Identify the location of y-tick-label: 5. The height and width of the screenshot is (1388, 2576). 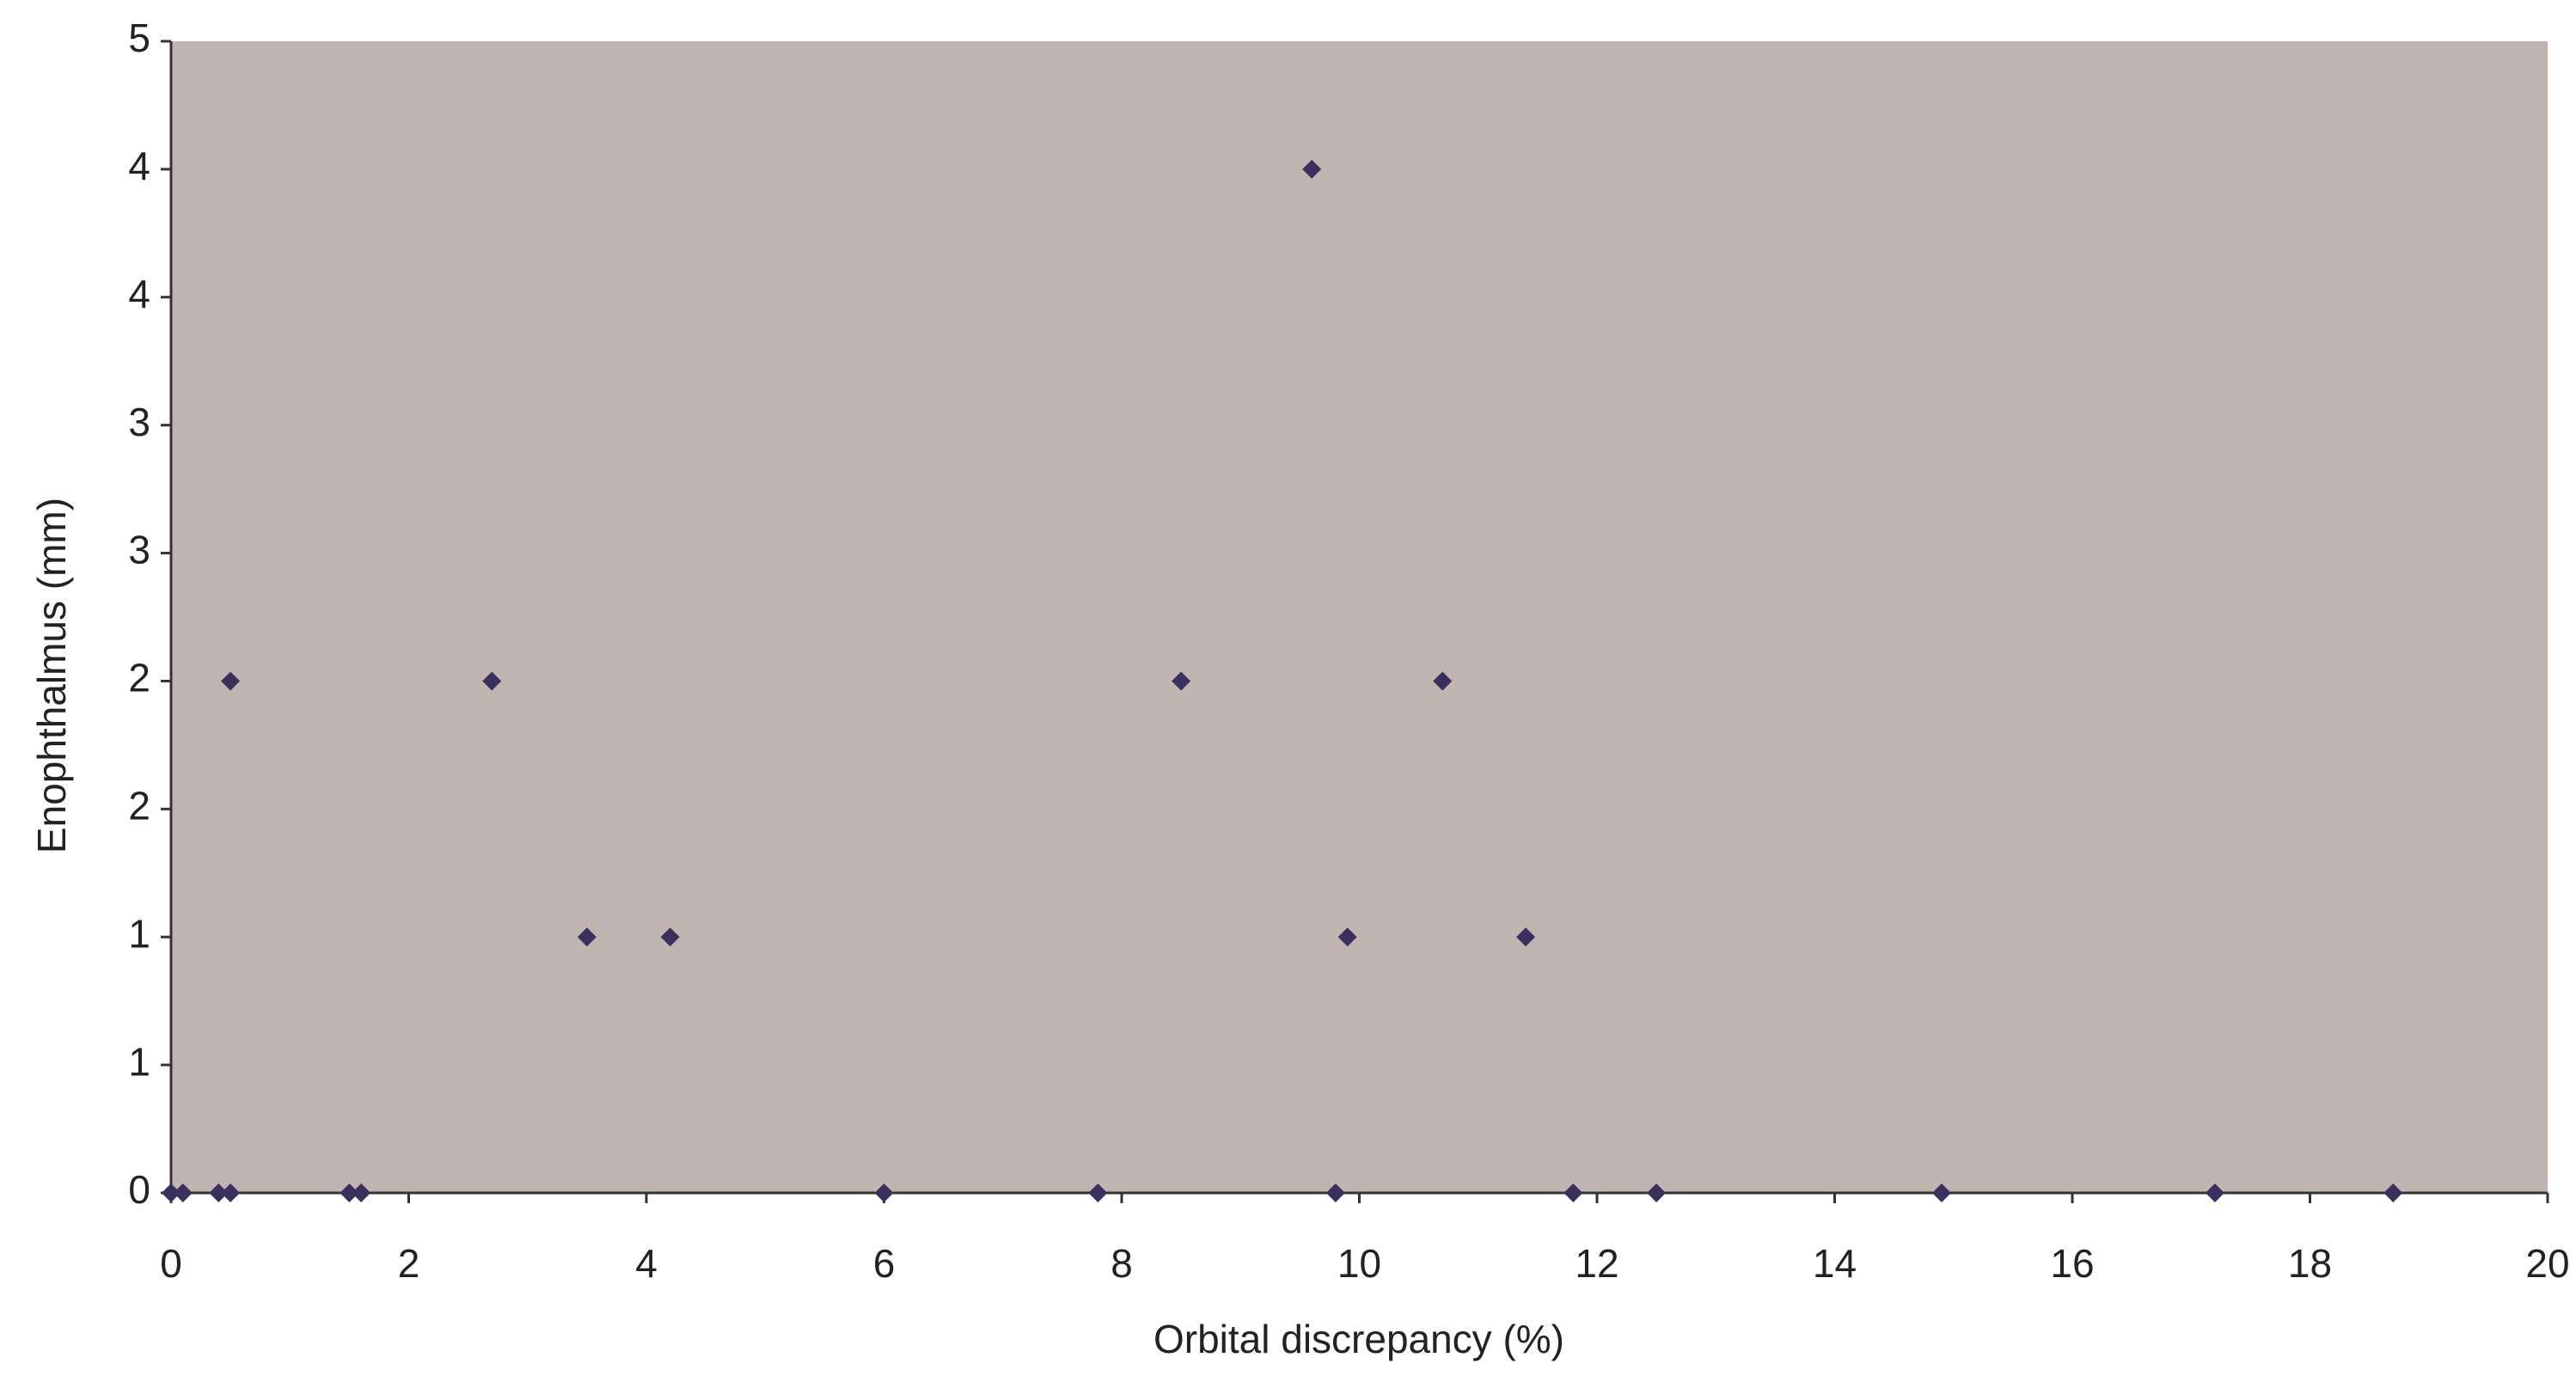
(139, 38).